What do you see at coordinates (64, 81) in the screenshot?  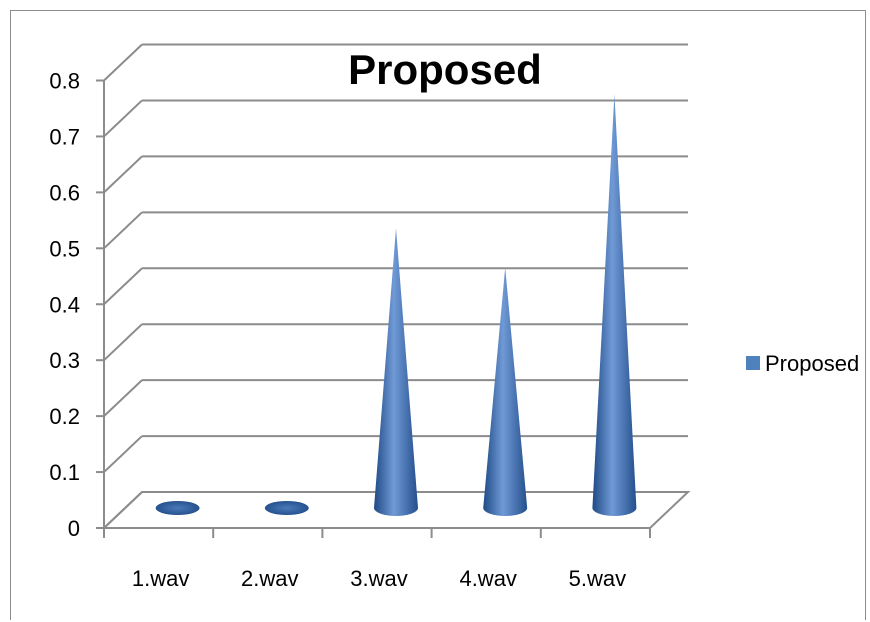 I see `y-tick-label: 0.8` at bounding box center [64, 81].